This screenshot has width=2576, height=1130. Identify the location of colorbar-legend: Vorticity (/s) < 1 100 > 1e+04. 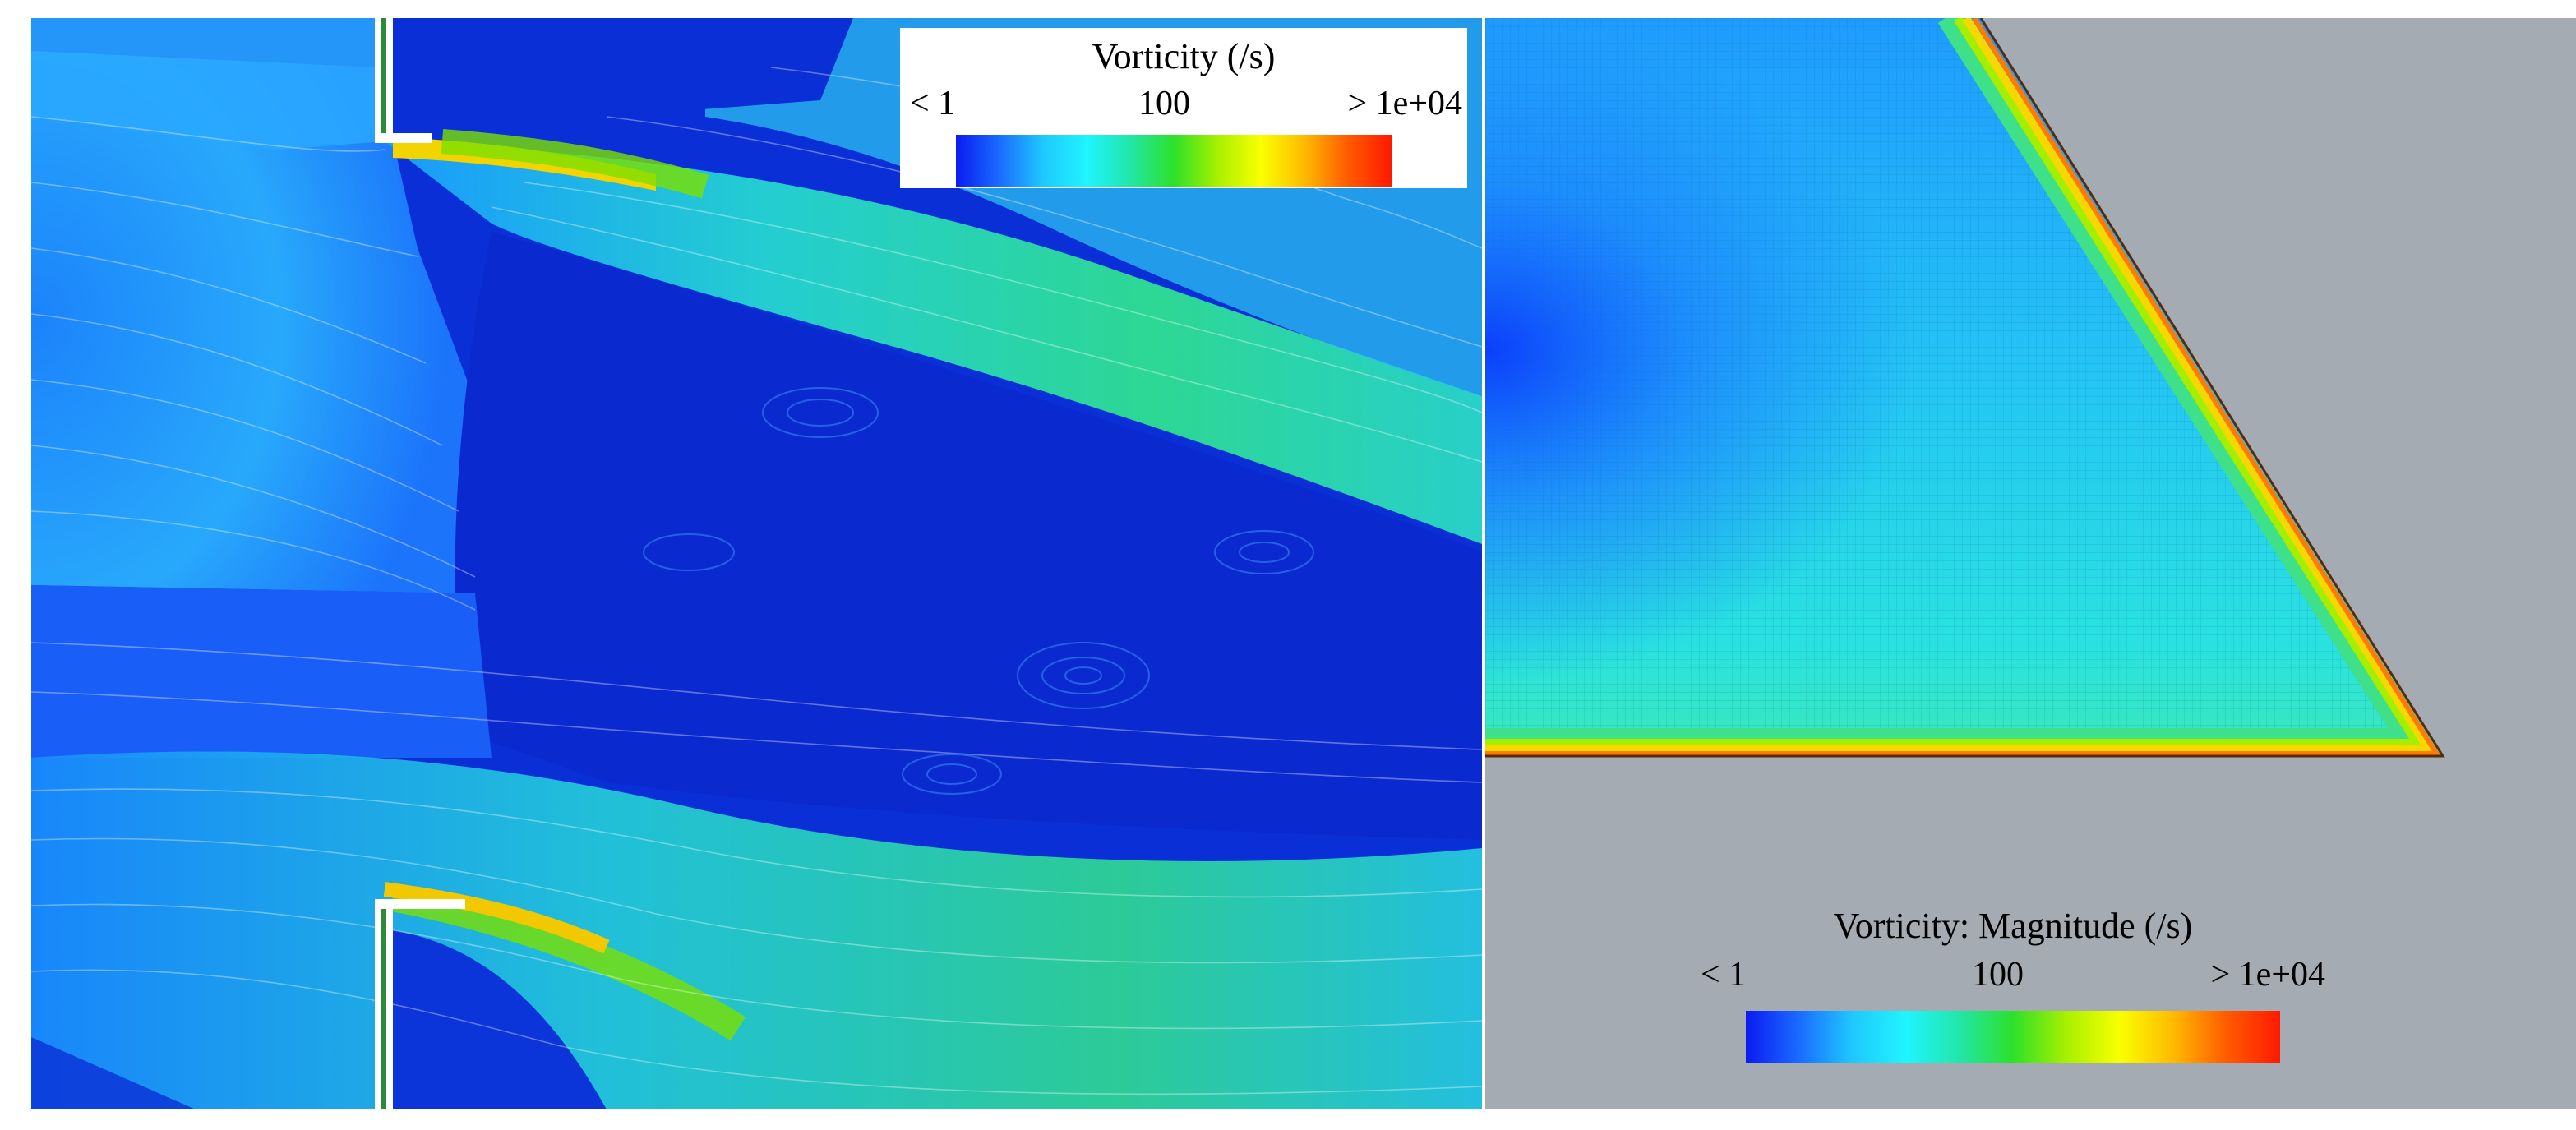
(1184, 108).